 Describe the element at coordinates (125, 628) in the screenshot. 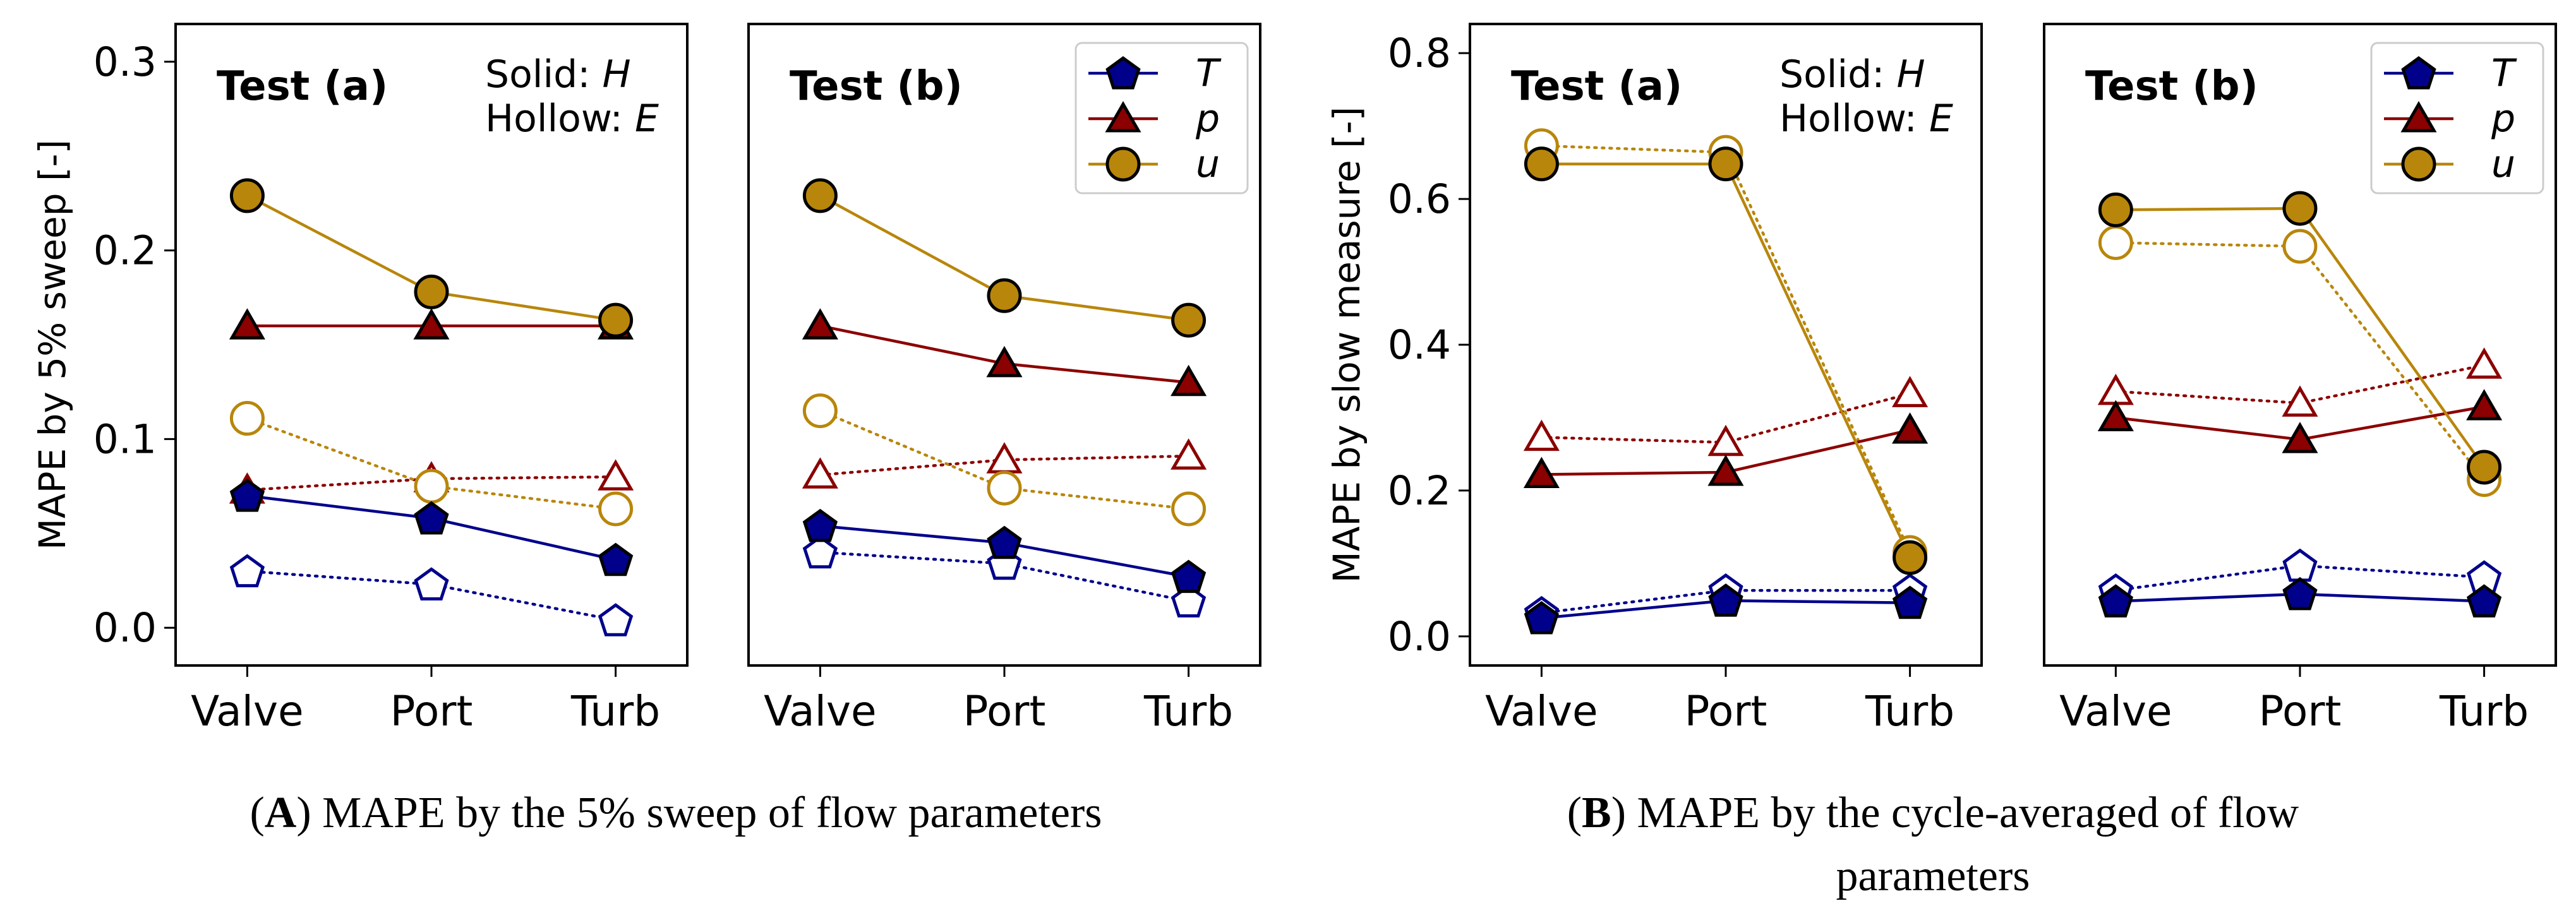

I see `y-tick-label: 0.0` at that location.